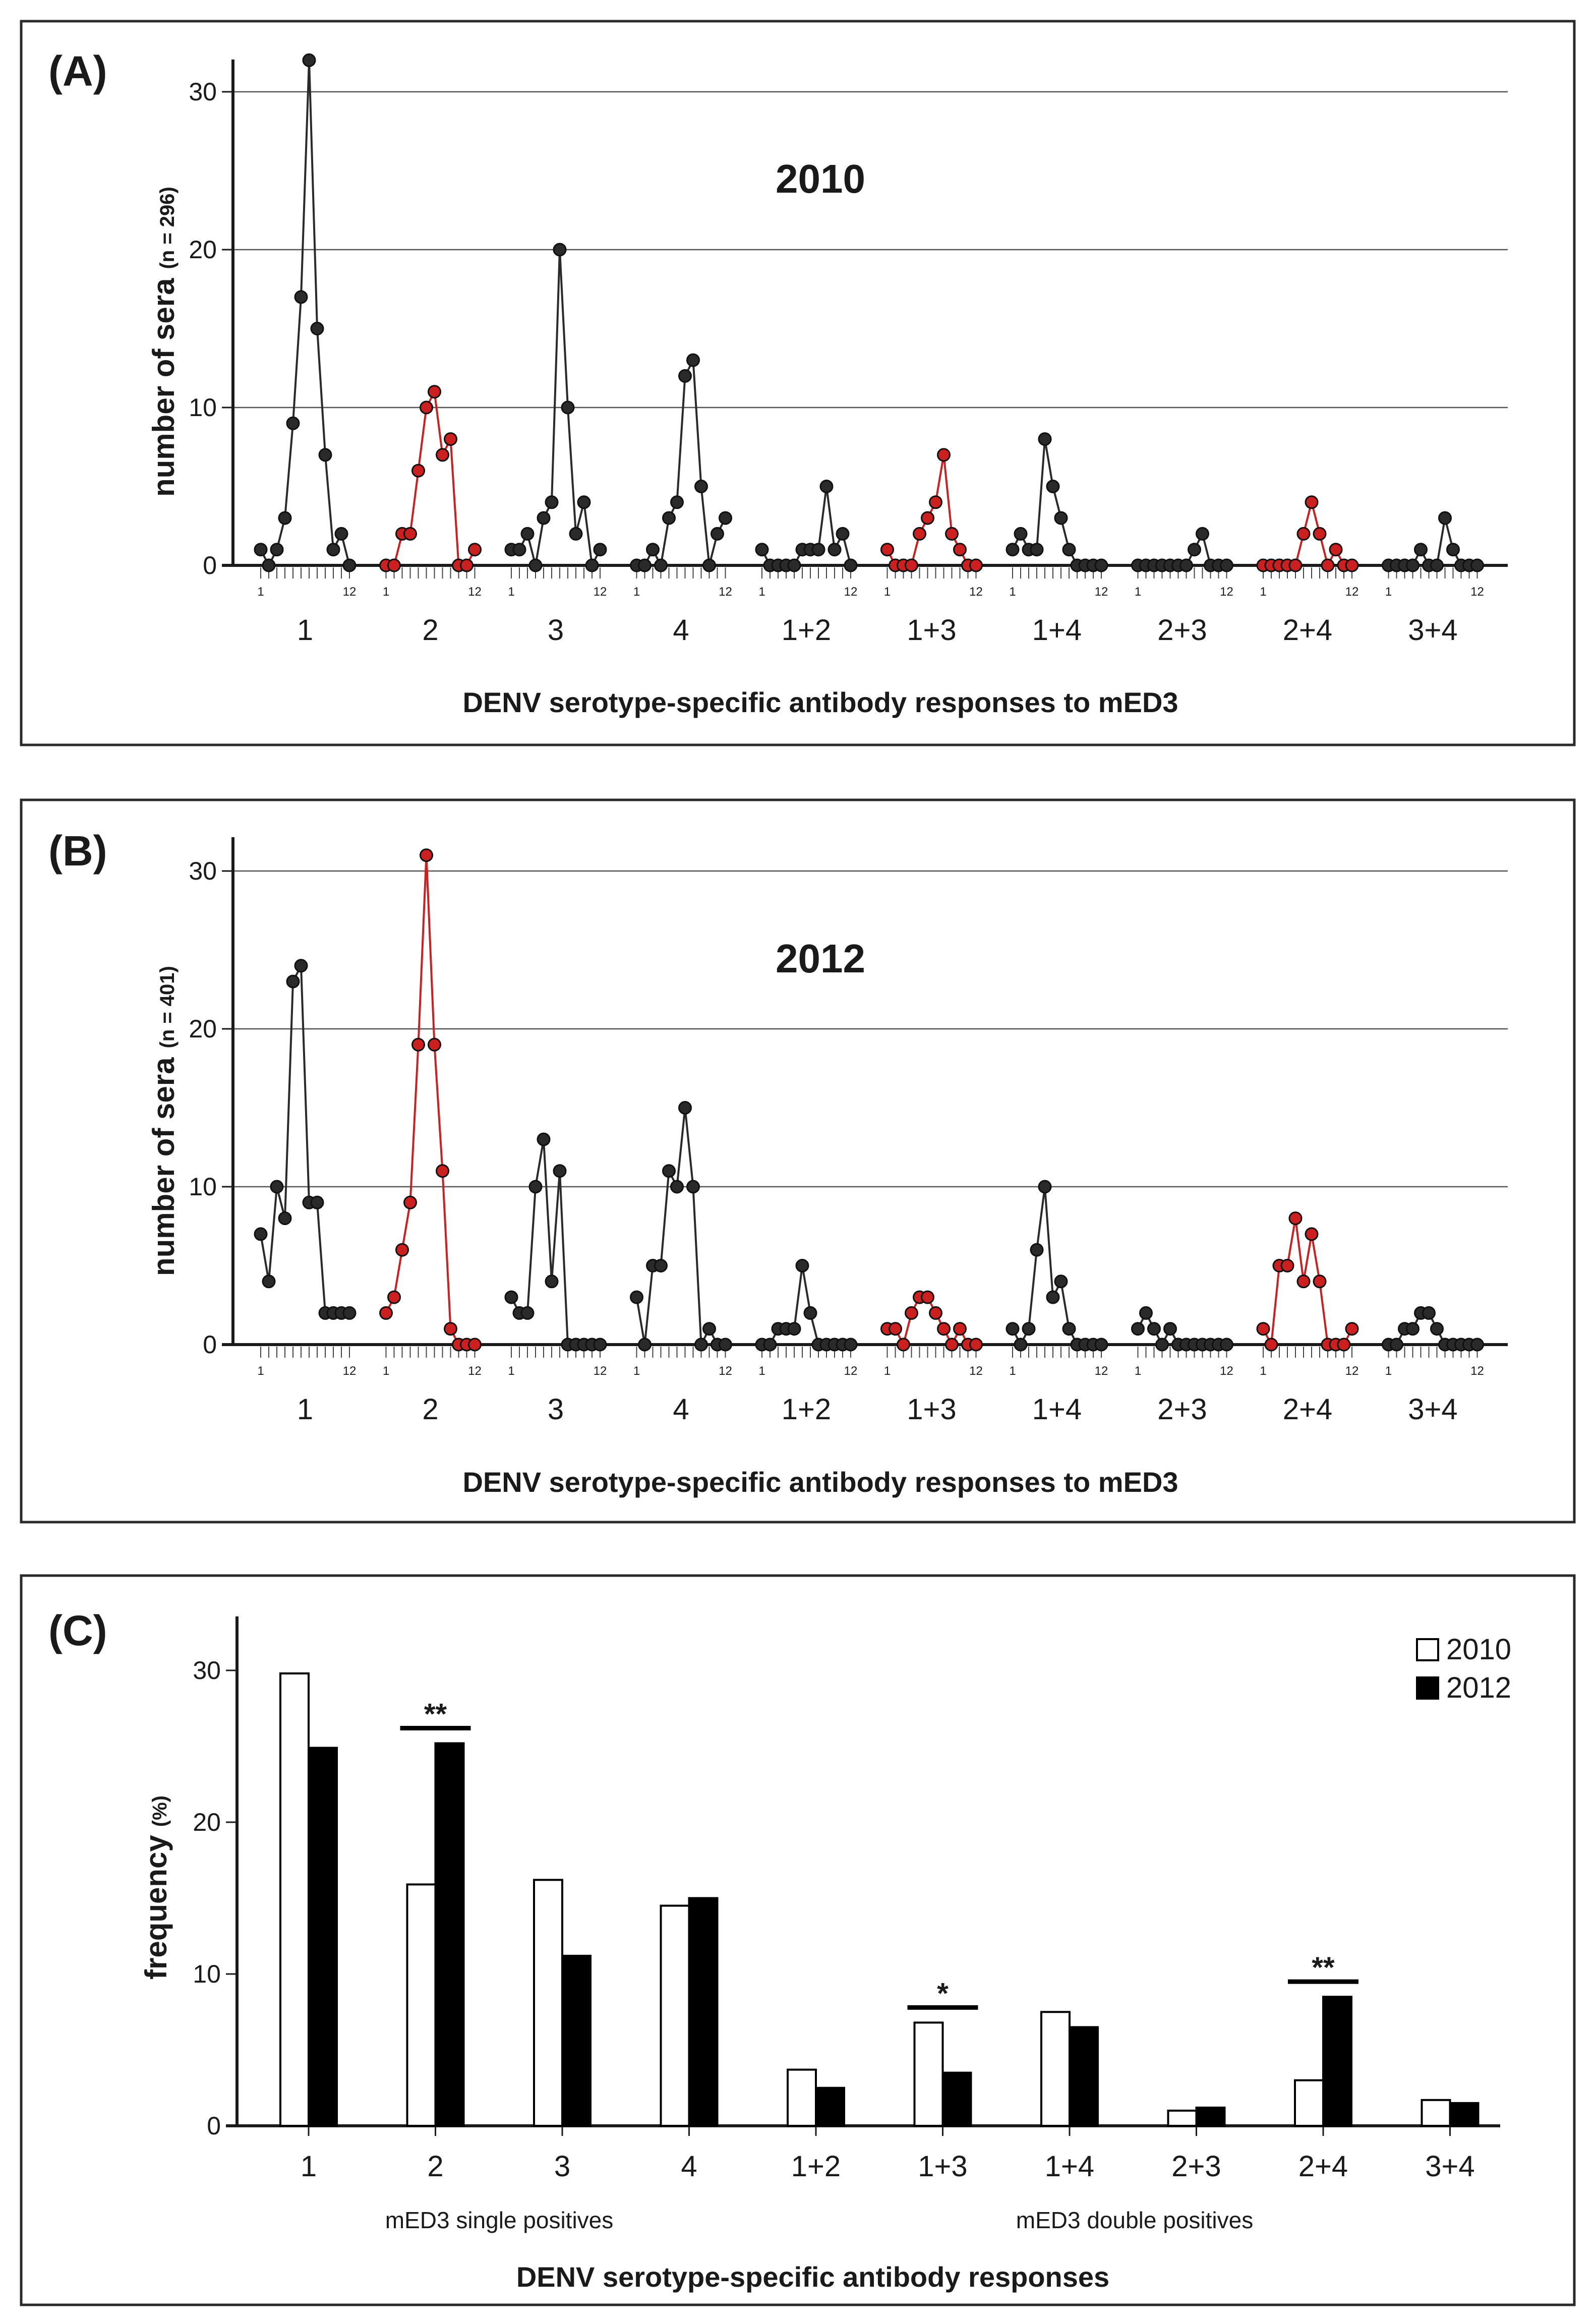  Describe the element at coordinates (681, 1409) in the screenshot. I see `category-label: 4` at that location.